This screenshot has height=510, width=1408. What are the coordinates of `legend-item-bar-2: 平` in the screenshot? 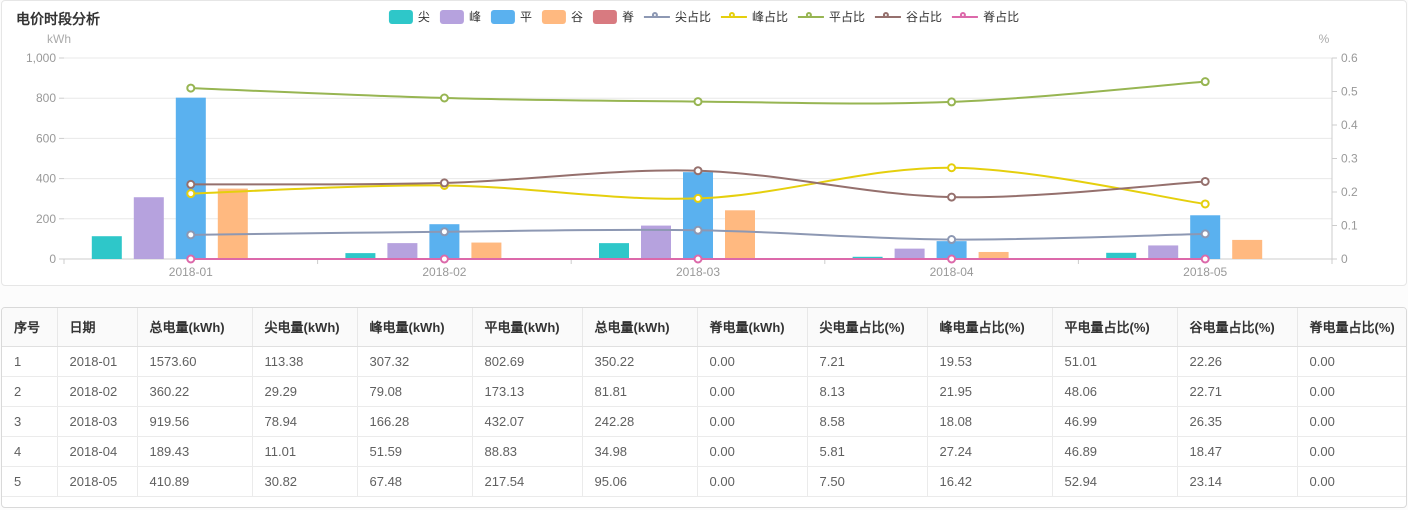 It's located at (511, 16).